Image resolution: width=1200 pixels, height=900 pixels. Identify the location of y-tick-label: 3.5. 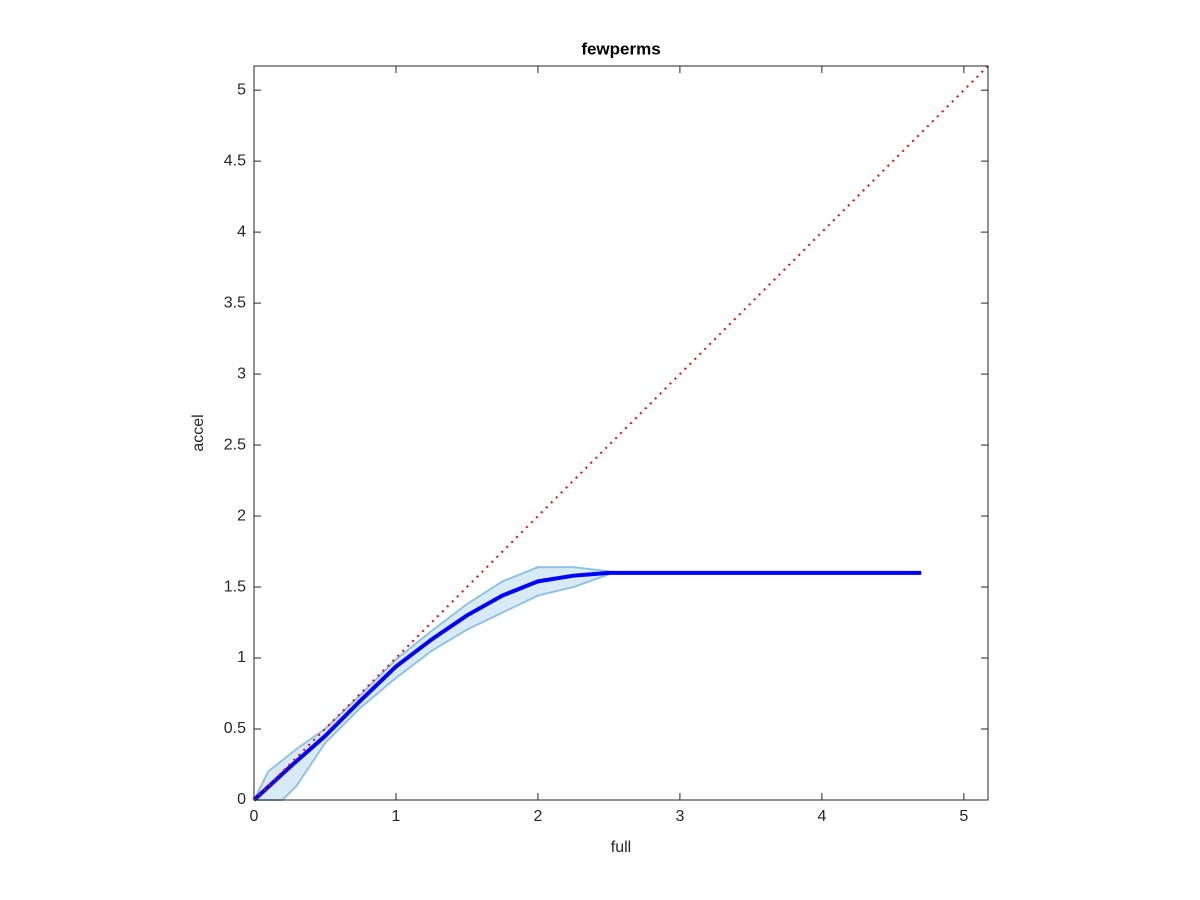
(235, 302).